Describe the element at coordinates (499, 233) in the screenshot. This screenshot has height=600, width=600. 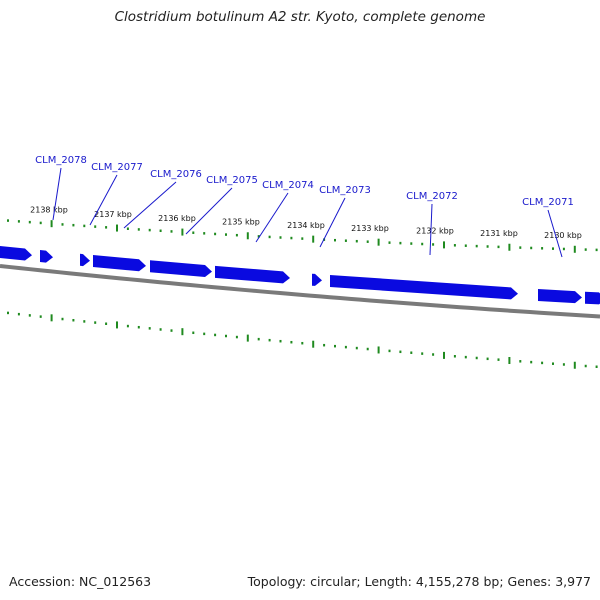
I see `kbp-label: 2131 kbp` at that location.